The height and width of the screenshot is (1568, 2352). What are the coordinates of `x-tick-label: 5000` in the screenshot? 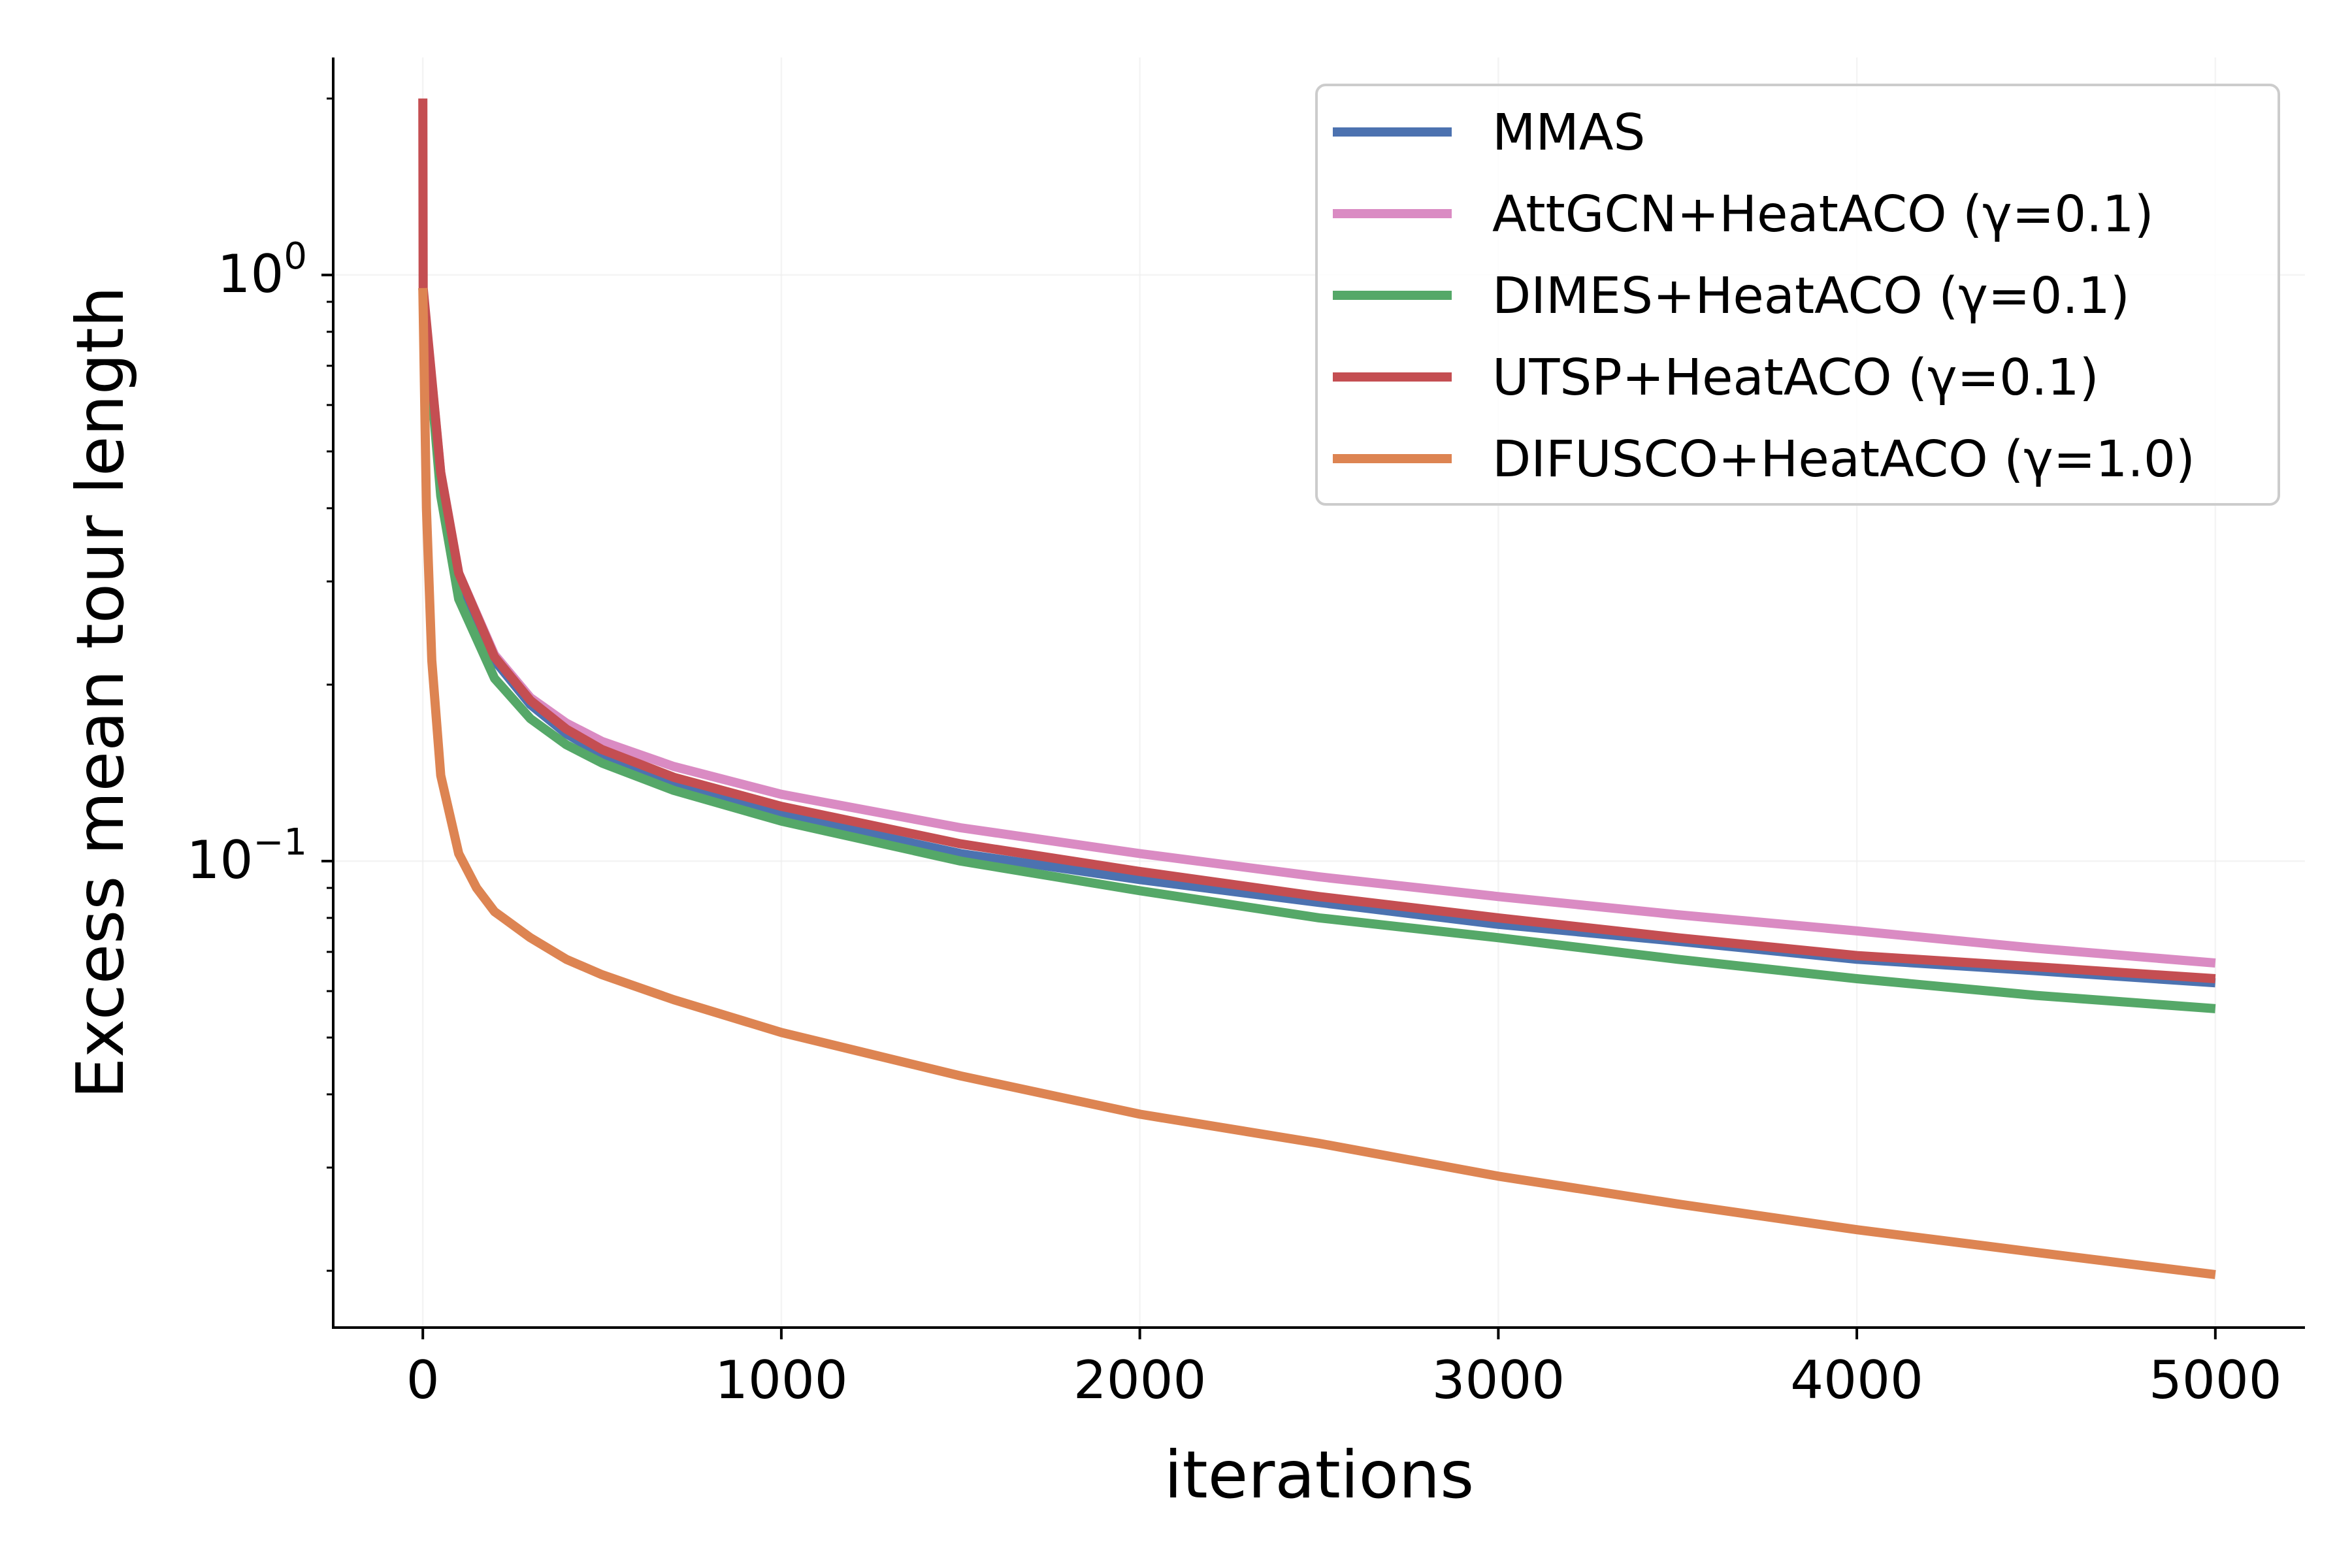 It's located at (2215, 1380).